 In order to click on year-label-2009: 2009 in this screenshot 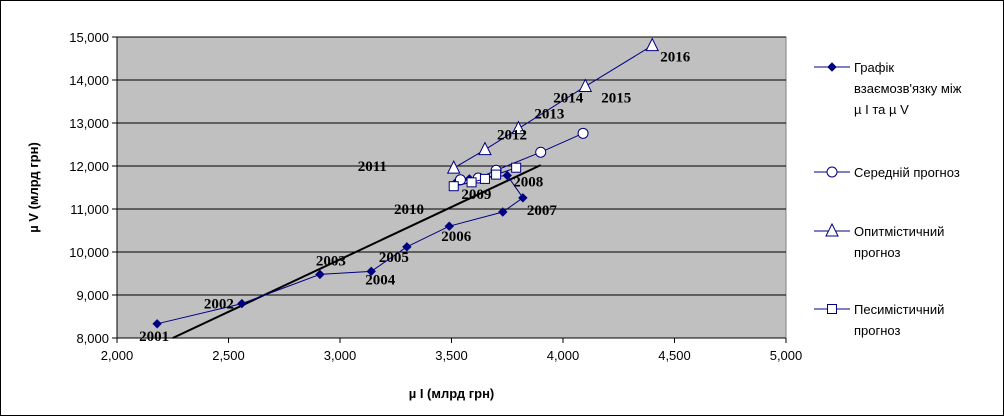, I will do `click(476, 195)`.